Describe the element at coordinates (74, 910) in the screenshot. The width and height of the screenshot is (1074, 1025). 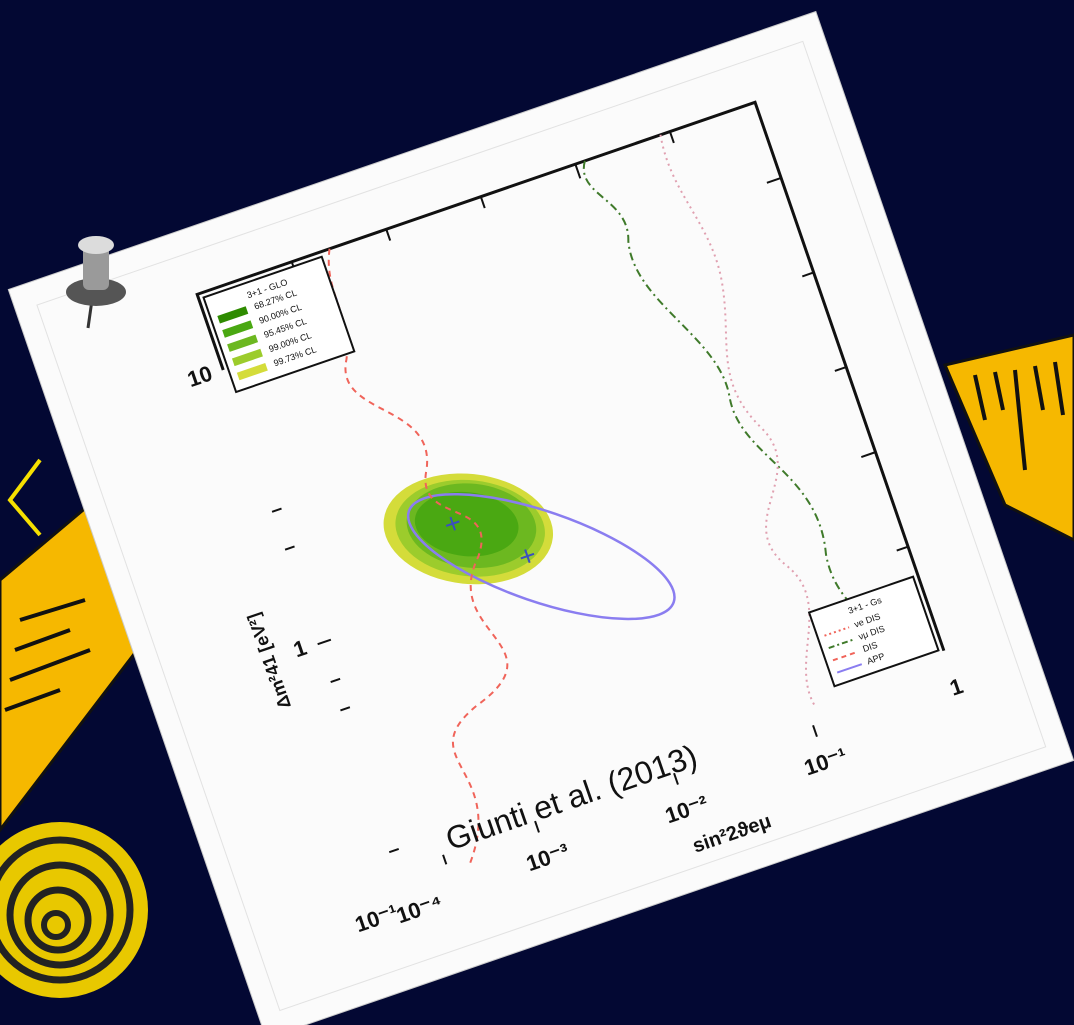
I see `spiral` at that location.